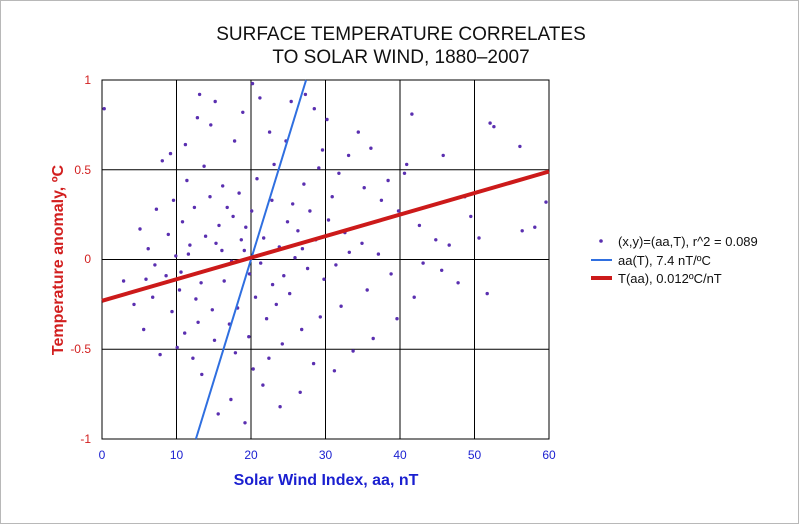 This screenshot has height=524, width=799. What do you see at coordinates (688, 241) in the screenshot?
I see `legend-label-points: (x,y)=(aa,T), r^2 = 0.089` at bounding box center [688, 241].